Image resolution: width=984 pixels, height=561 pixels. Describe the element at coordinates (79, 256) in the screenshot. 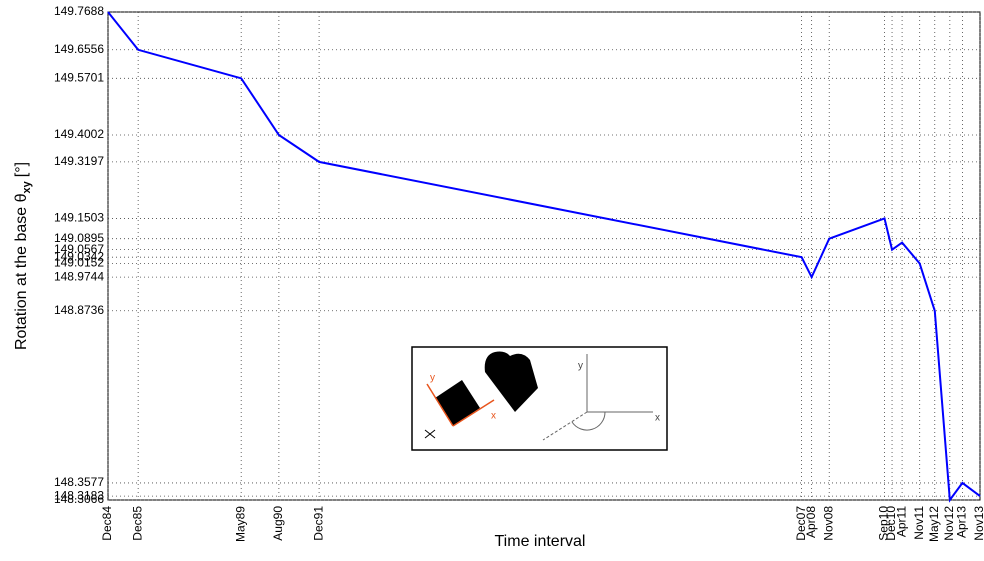

I see `y-tick-label: 149.0342` at that location.